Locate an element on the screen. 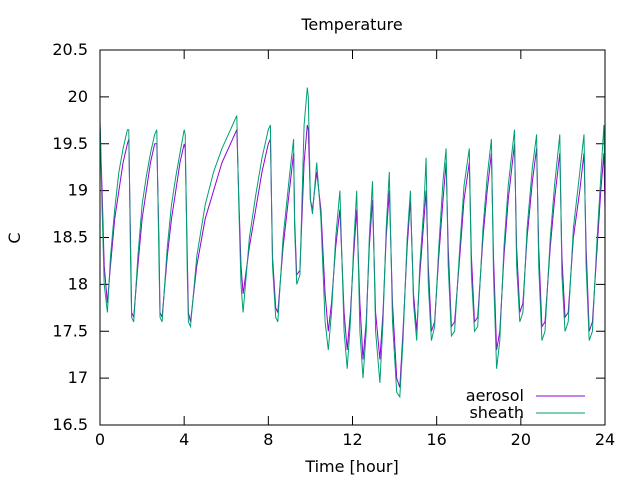  y-axis-label: C is located at coordinates (14, 237).